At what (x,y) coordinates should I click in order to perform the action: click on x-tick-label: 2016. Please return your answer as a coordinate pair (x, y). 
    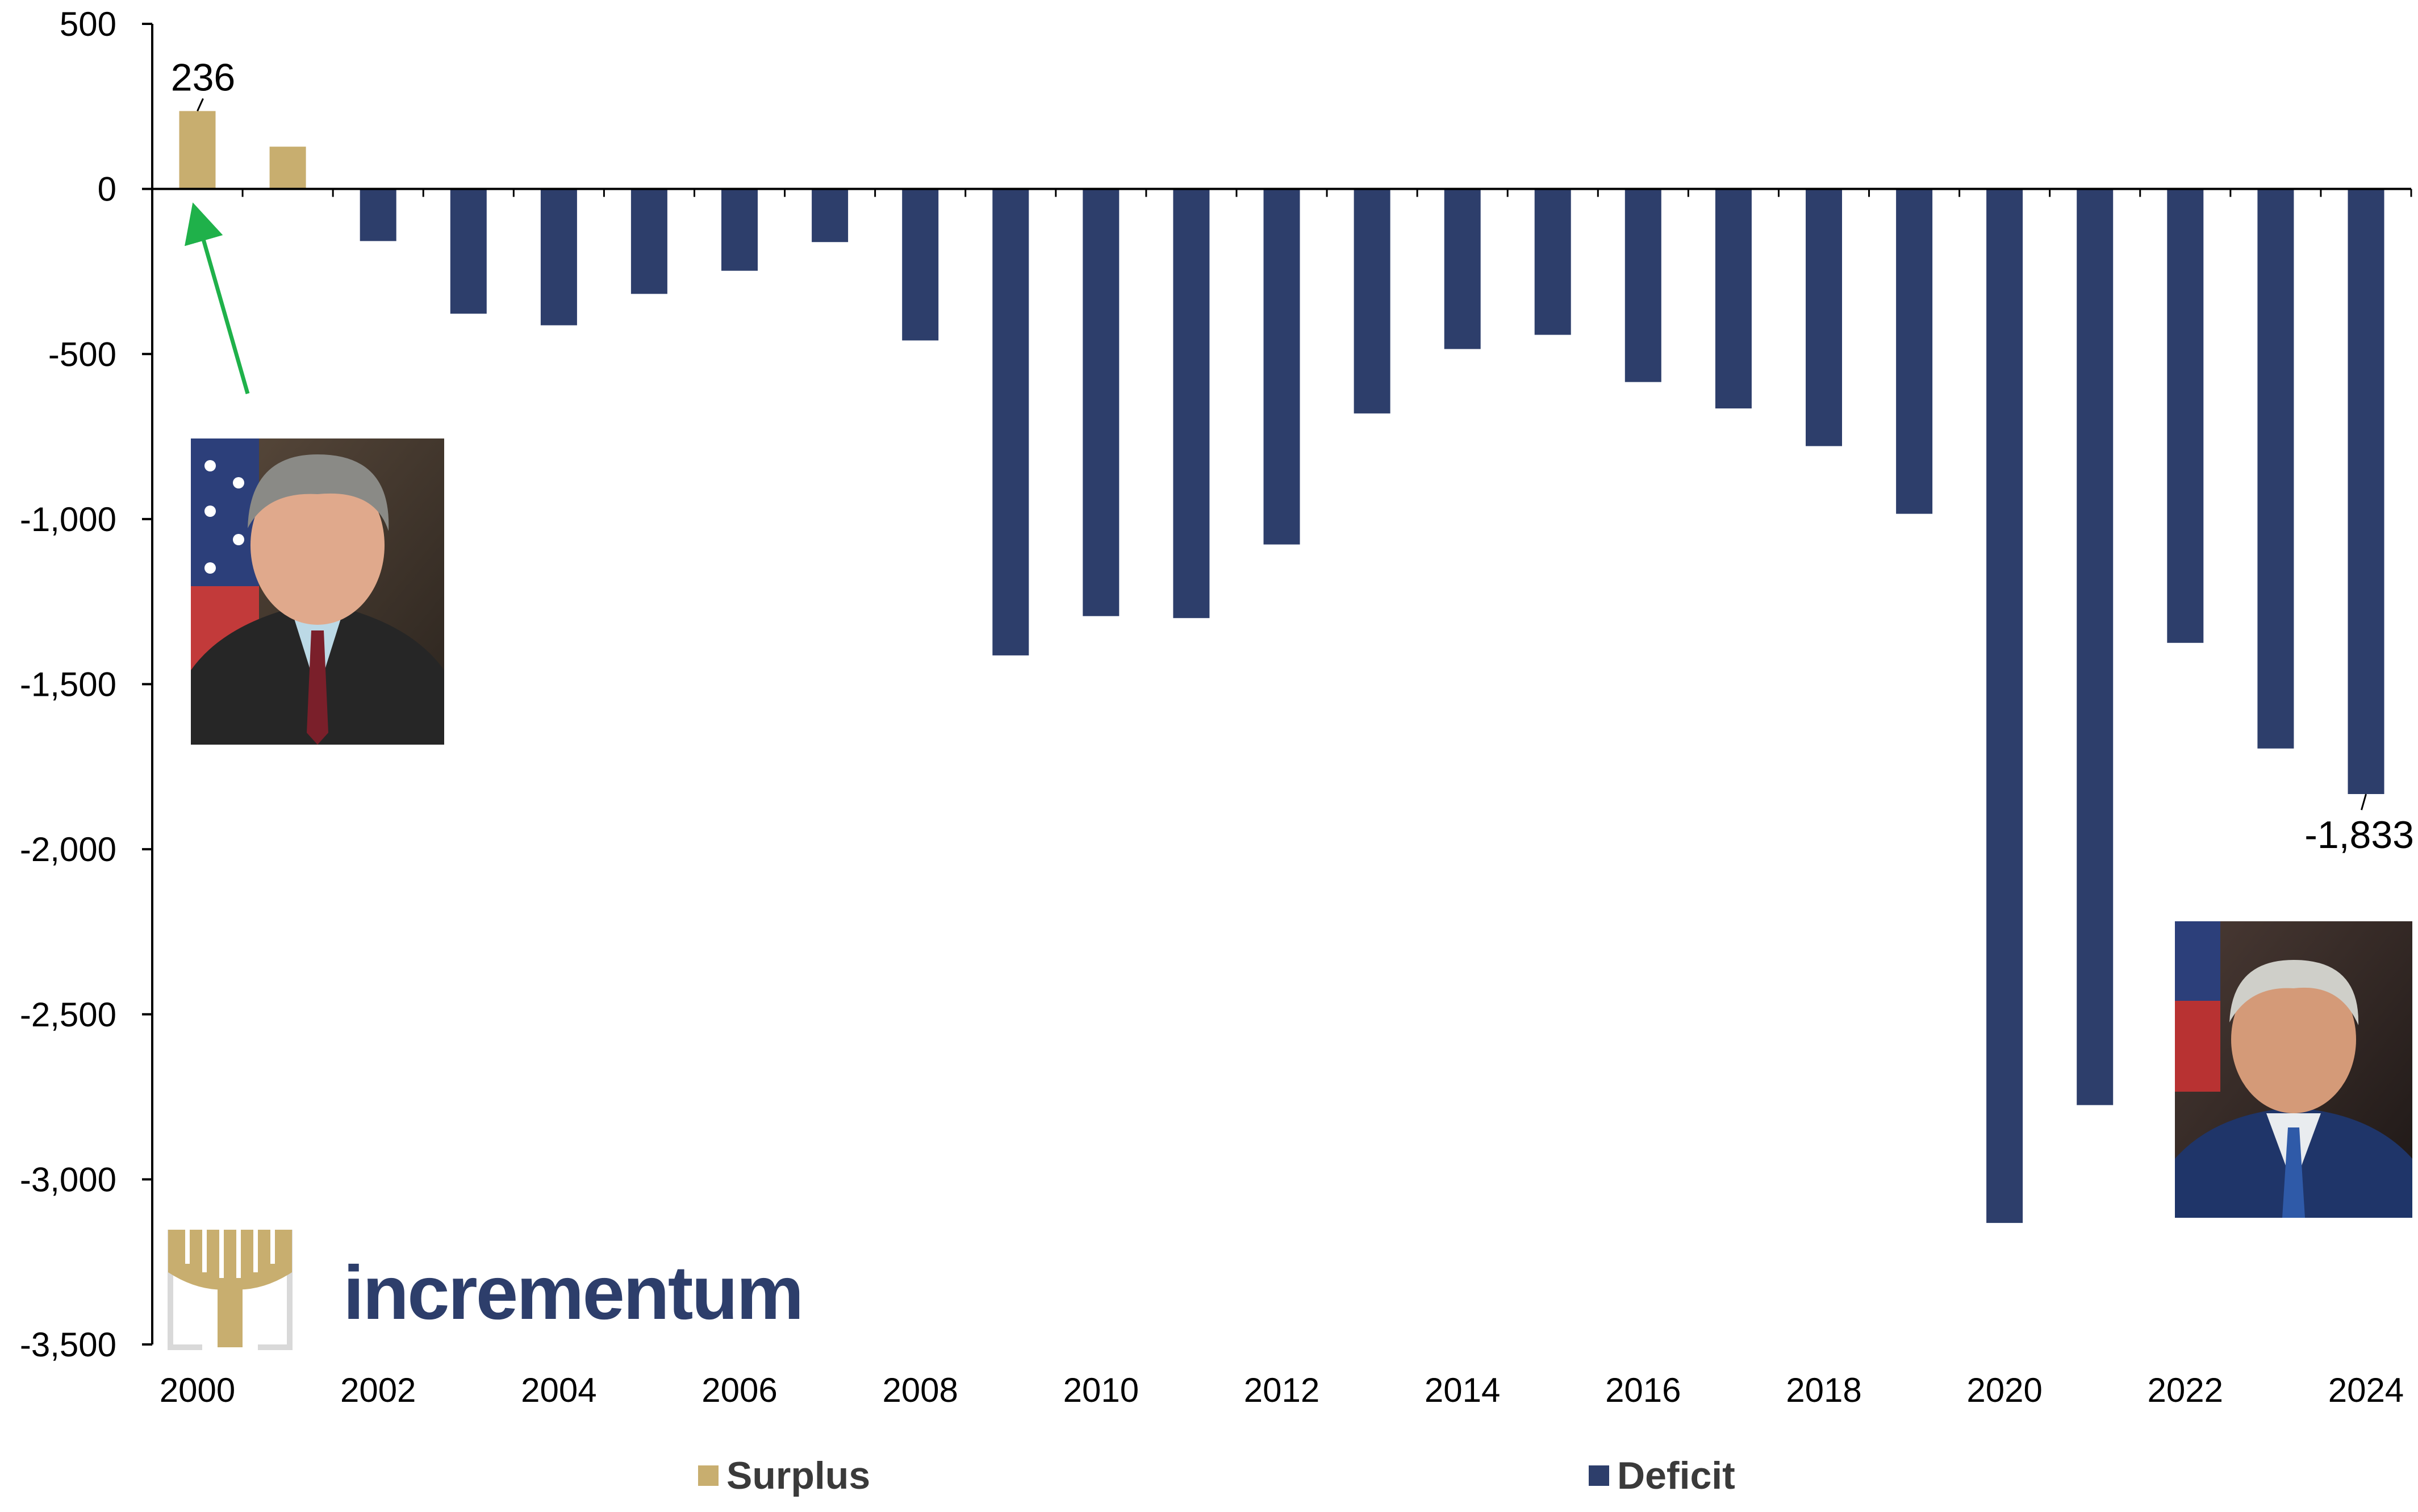
    Looking at the image, I should click on (1643, 1390).